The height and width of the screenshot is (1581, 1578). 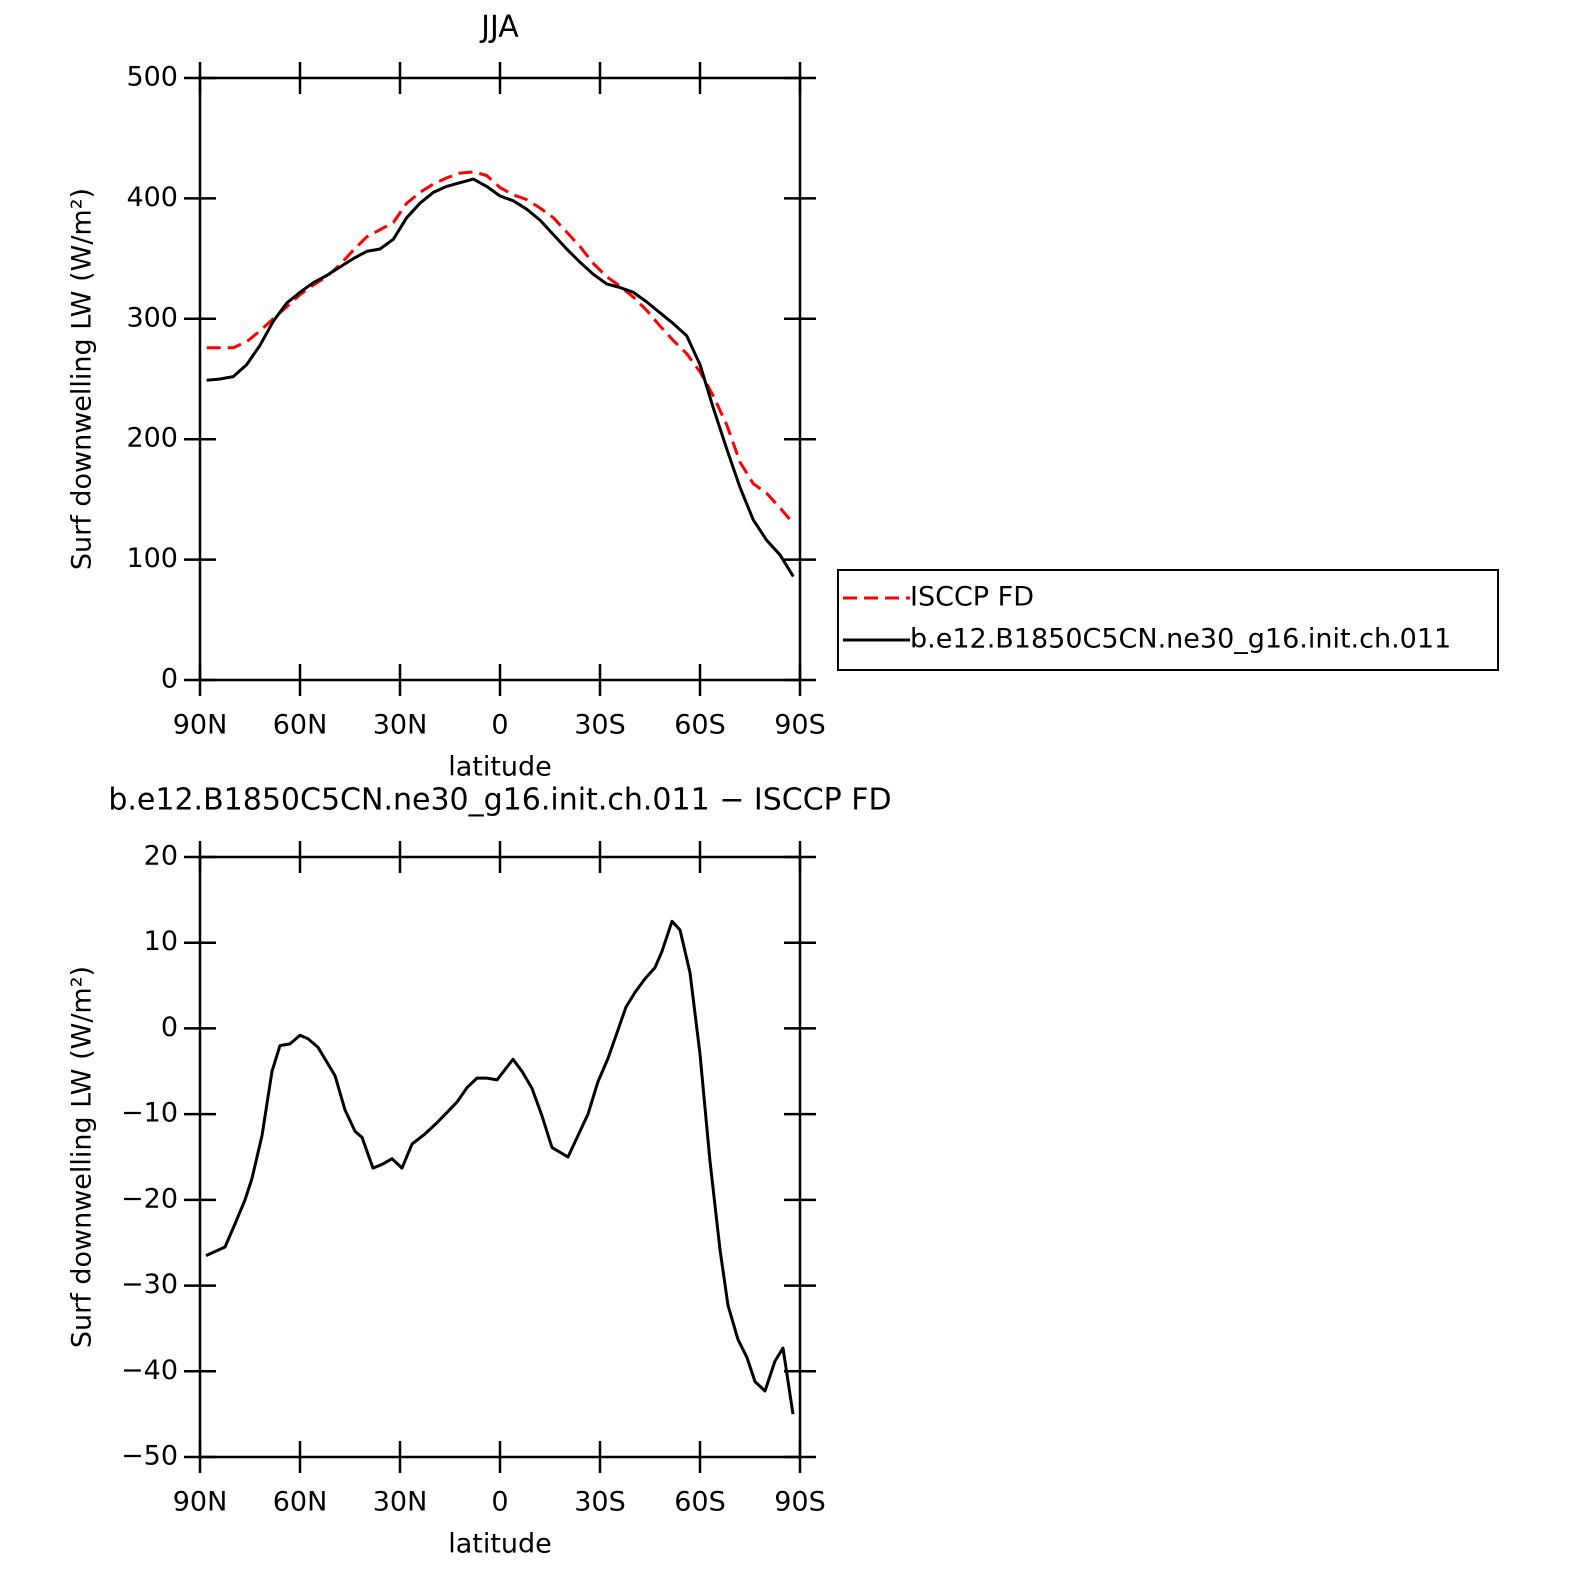 I want to click on y-tick-label: 400, so click(x=152, y=197).